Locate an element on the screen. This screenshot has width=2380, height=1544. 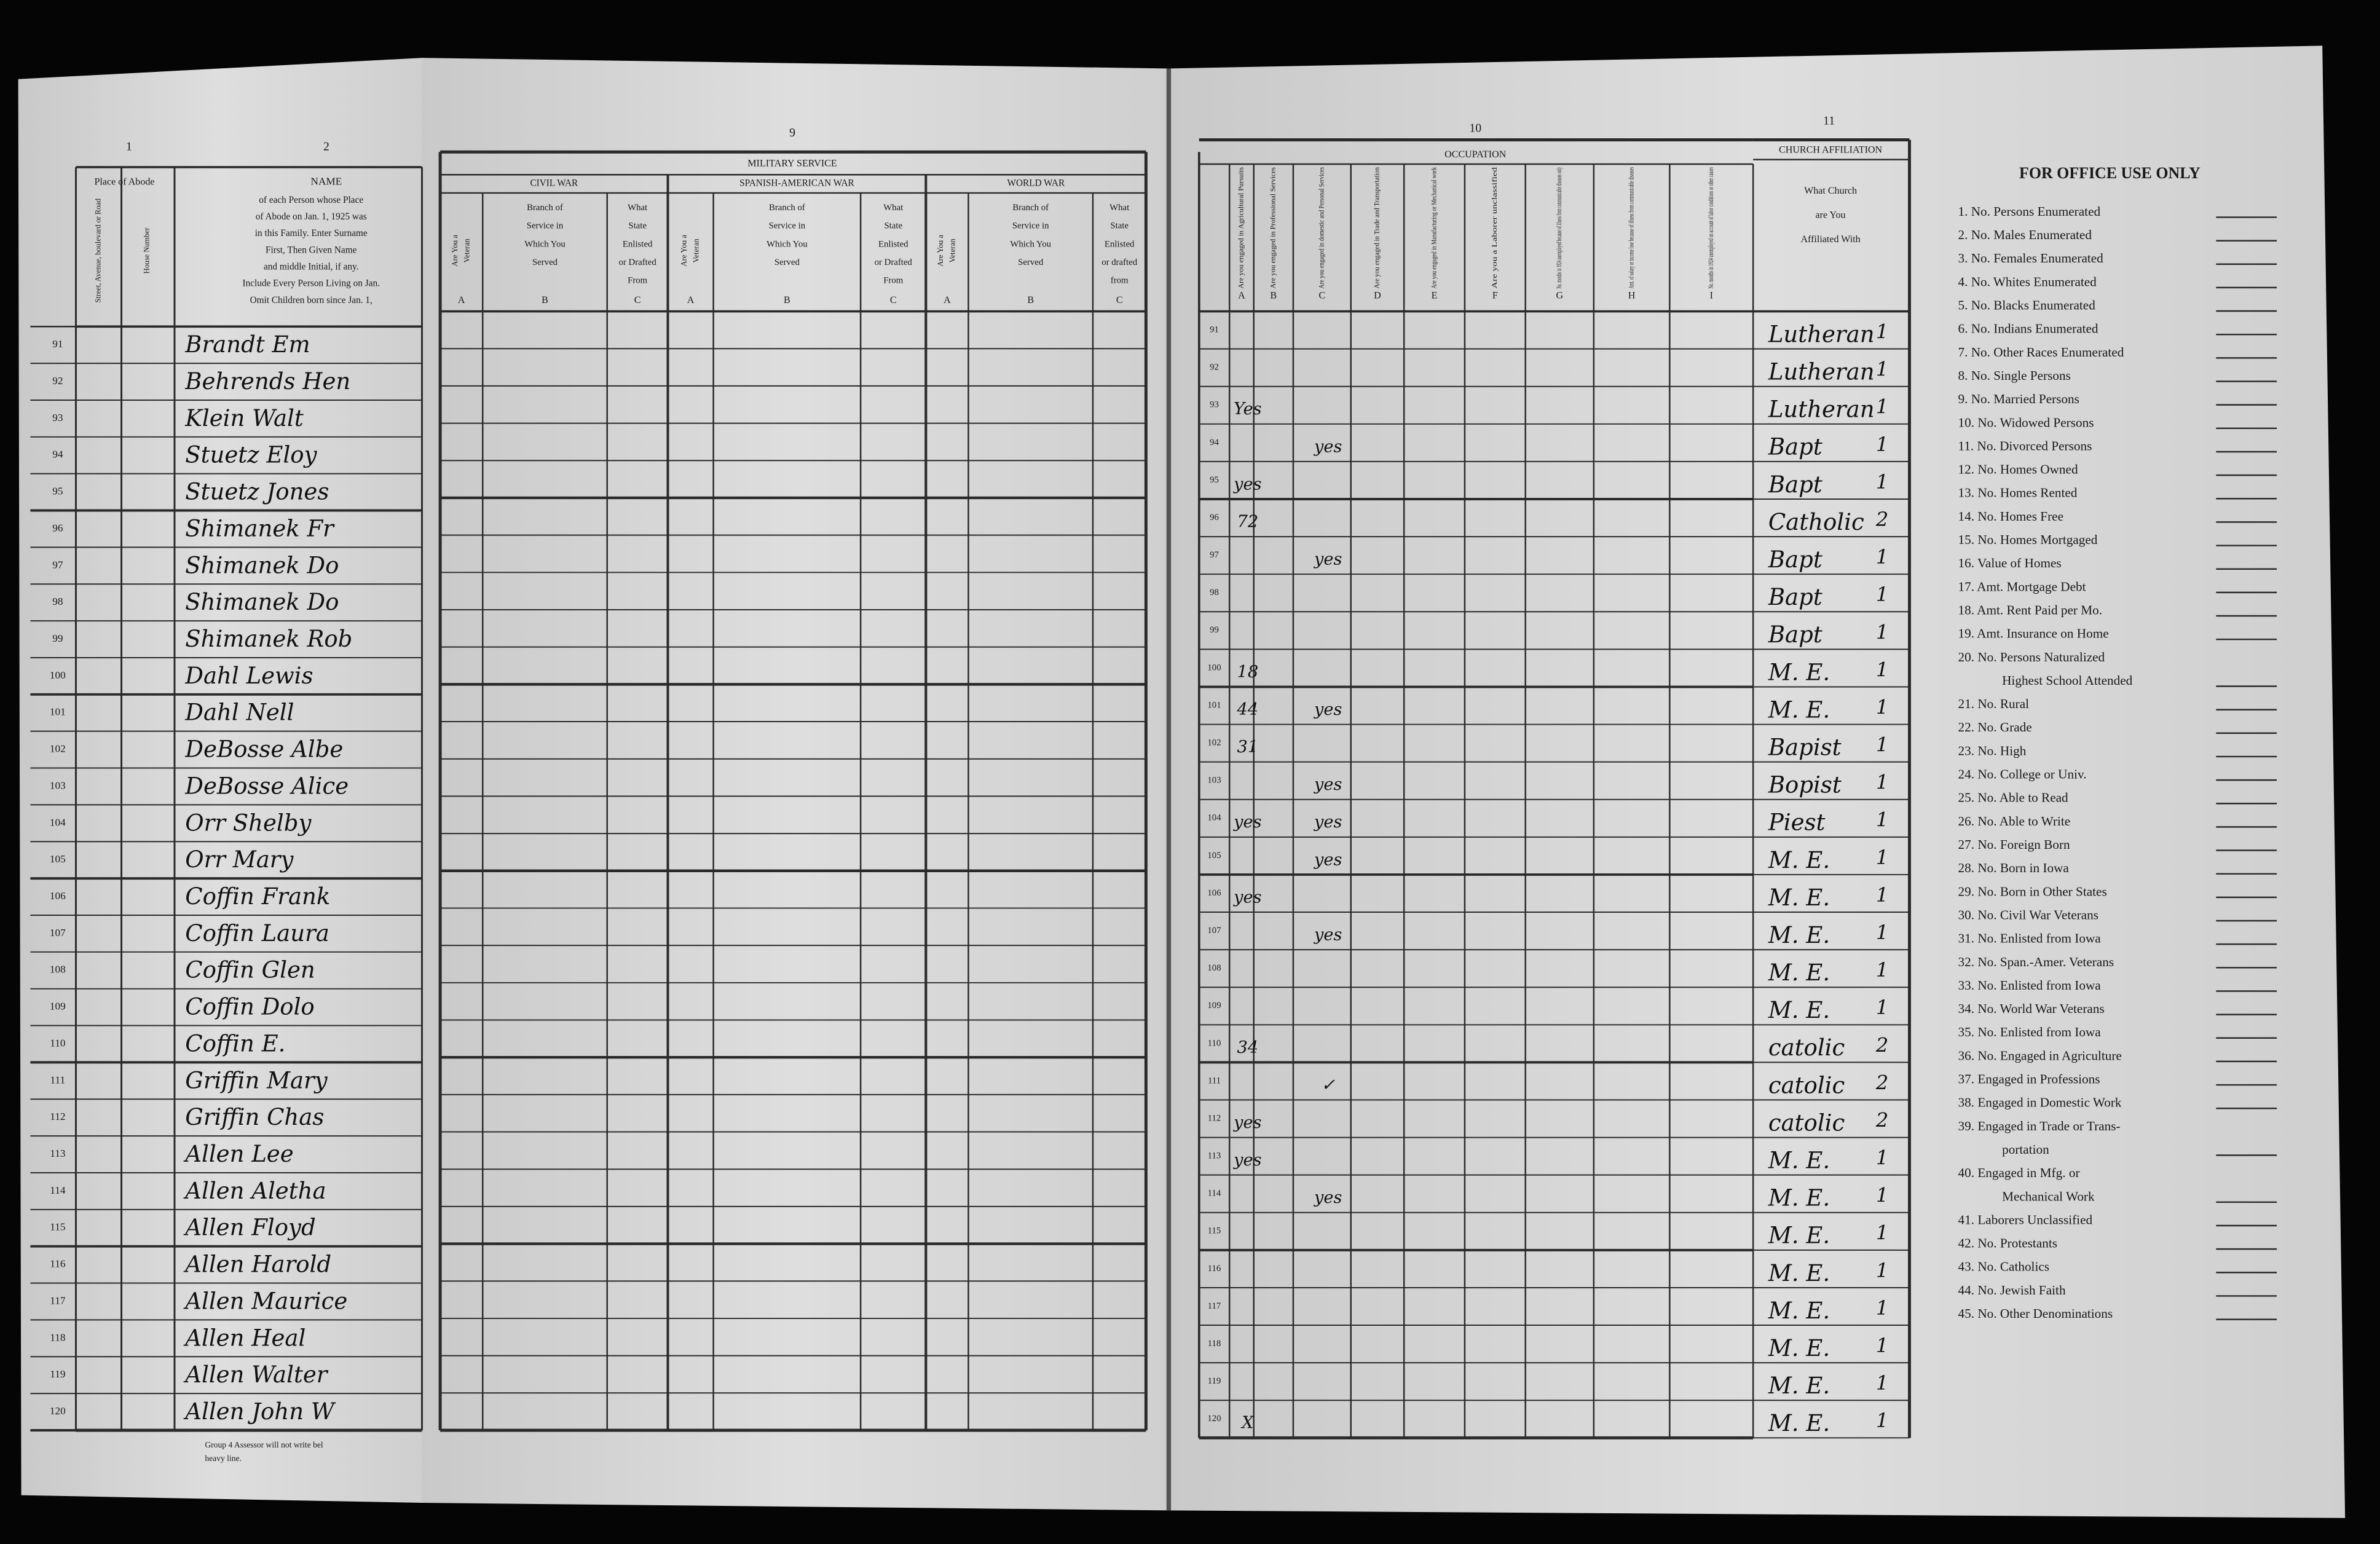
office-item: 32. No. Span.-Amer. Veterans is located at coordinates (2036, 962).